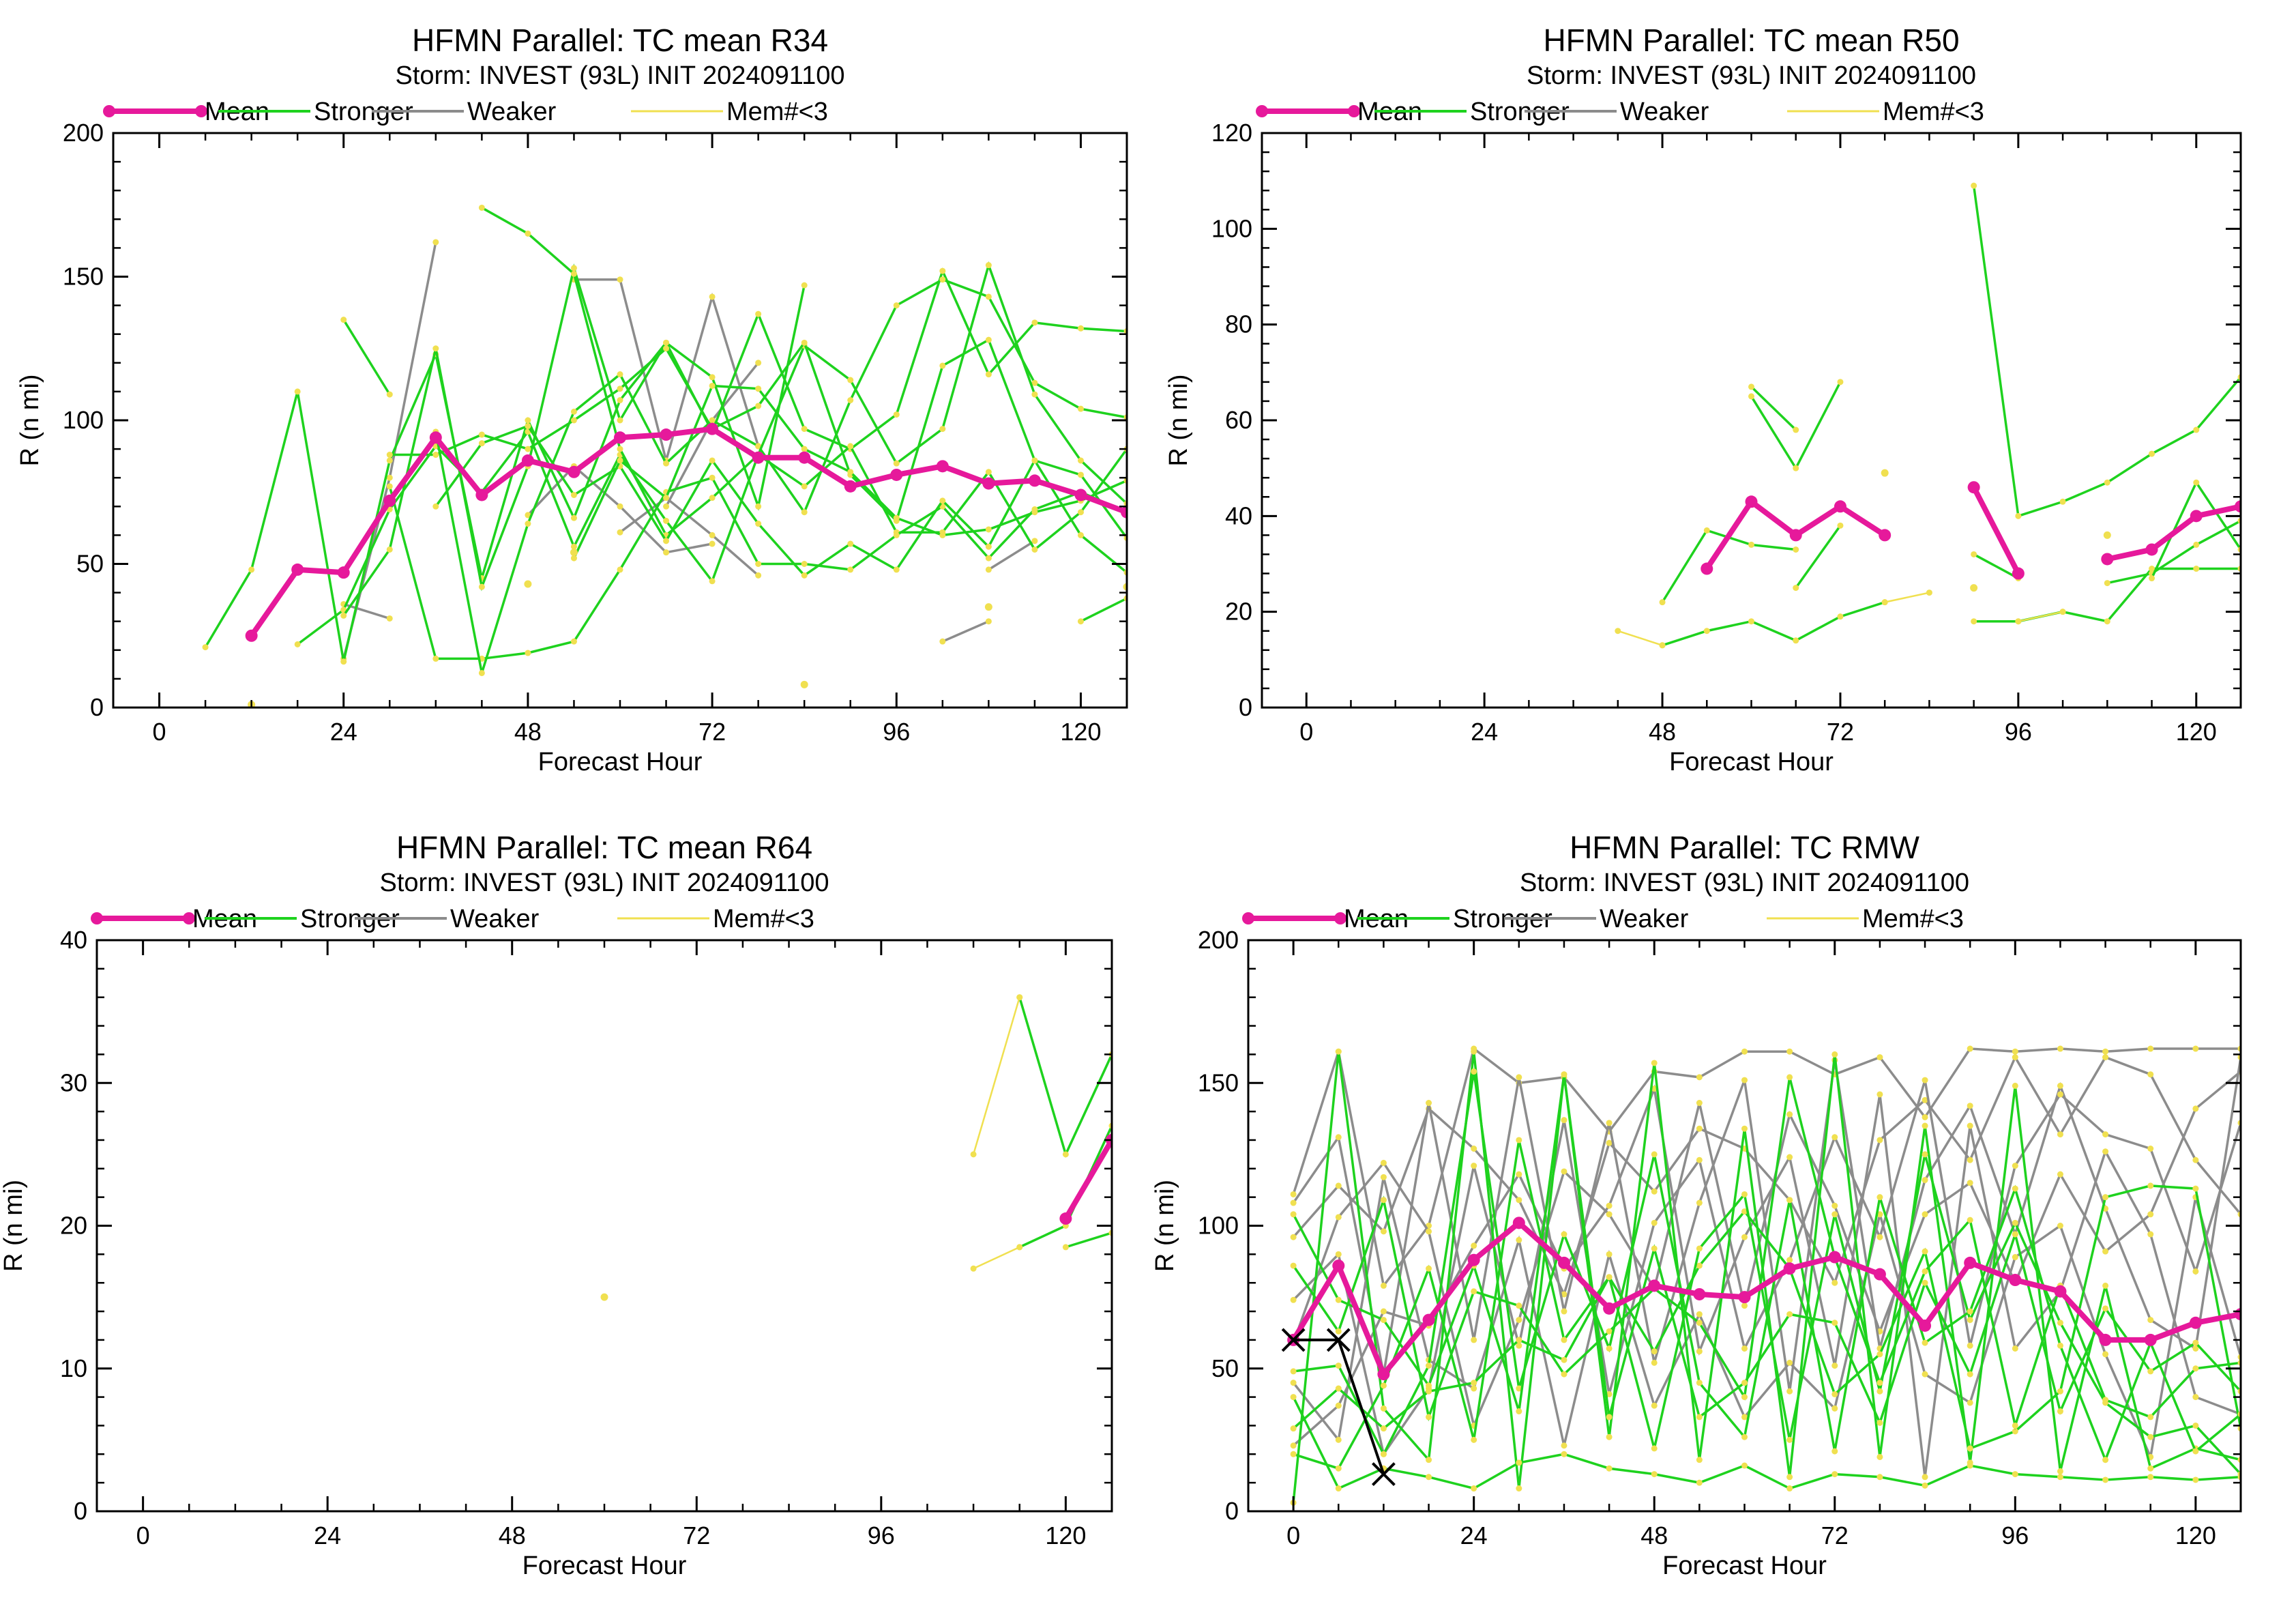 The image size is (2296, 1602). I want to click on legend-label: Weaker, so click(512, 112).